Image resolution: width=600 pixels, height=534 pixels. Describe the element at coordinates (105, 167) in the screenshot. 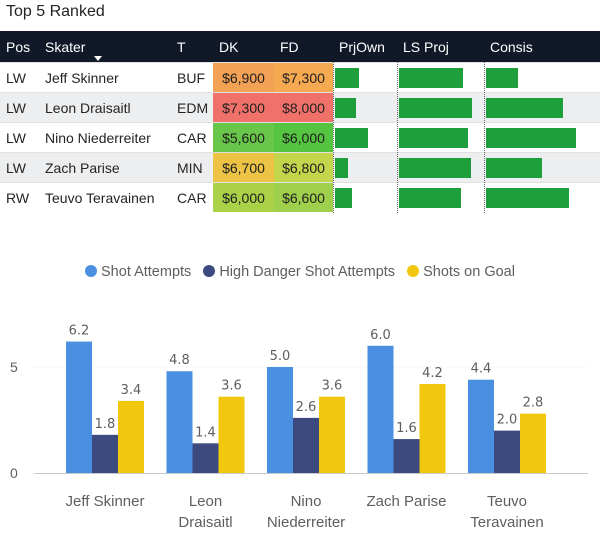

I see `cell-skater: Zach Parise` at that location.